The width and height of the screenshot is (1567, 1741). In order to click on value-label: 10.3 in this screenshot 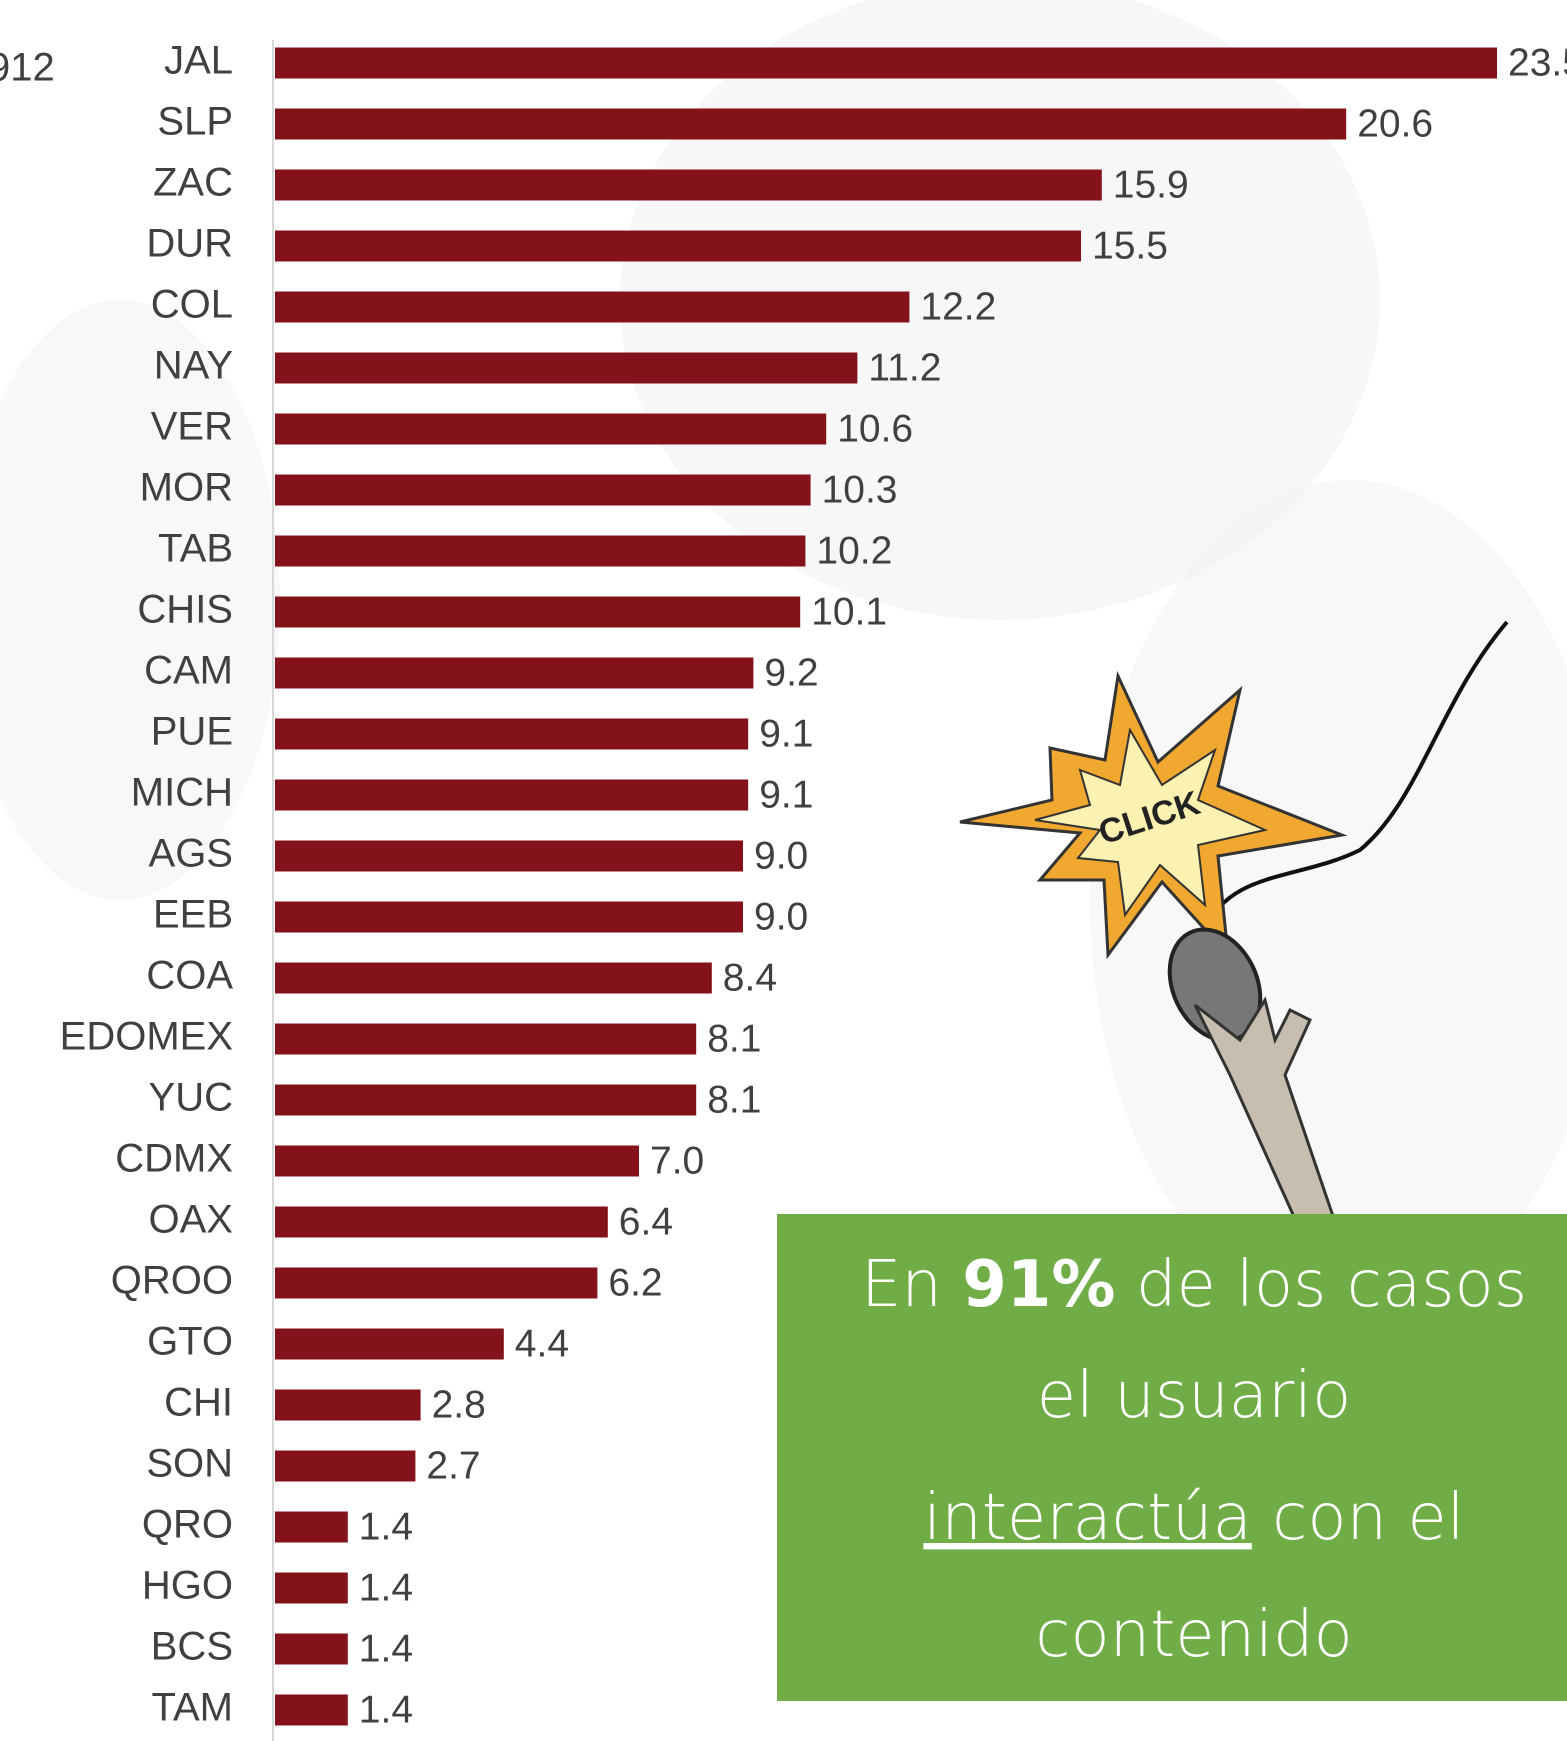, I will do `click(860, 489)`.